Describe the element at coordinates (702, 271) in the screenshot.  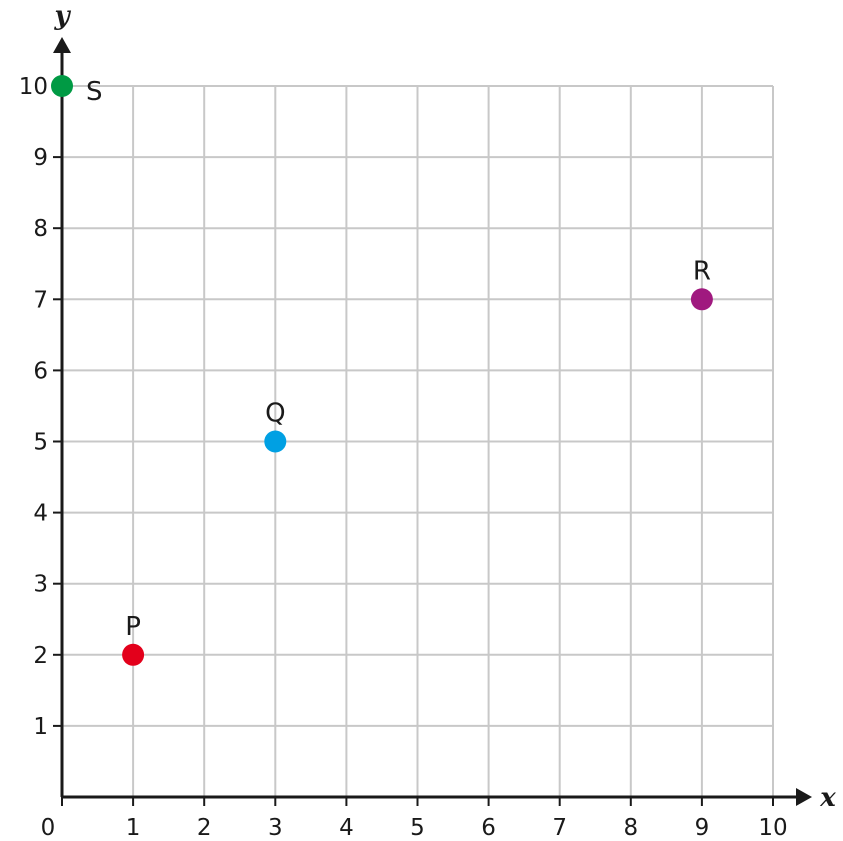
I see `point-label-r: R` at that location.